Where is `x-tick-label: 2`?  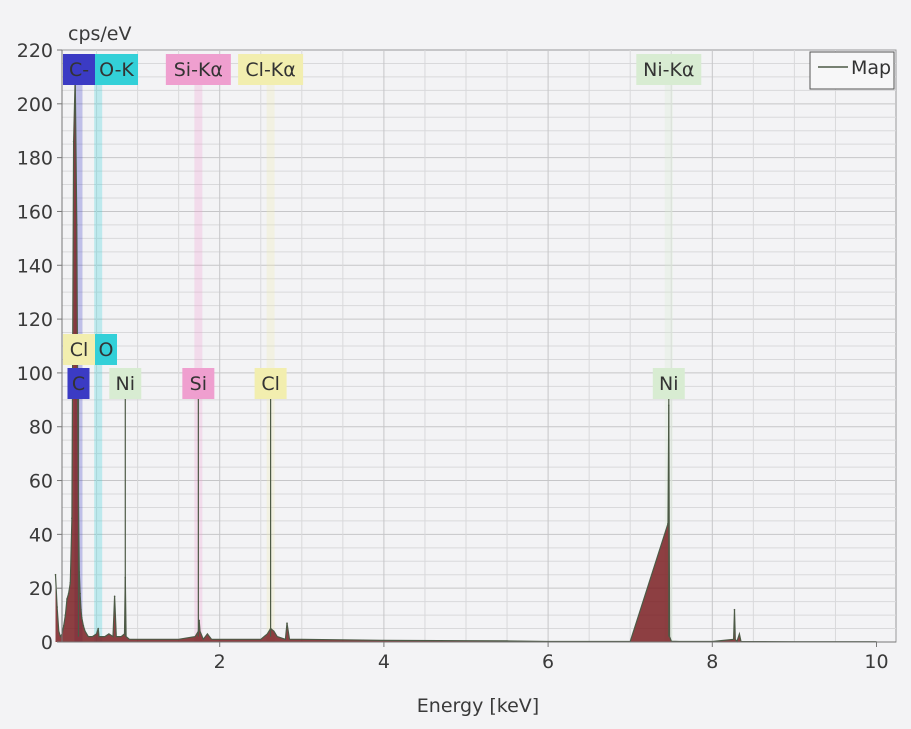
x-tick-label: 2 is located at coordinates (220, 662).